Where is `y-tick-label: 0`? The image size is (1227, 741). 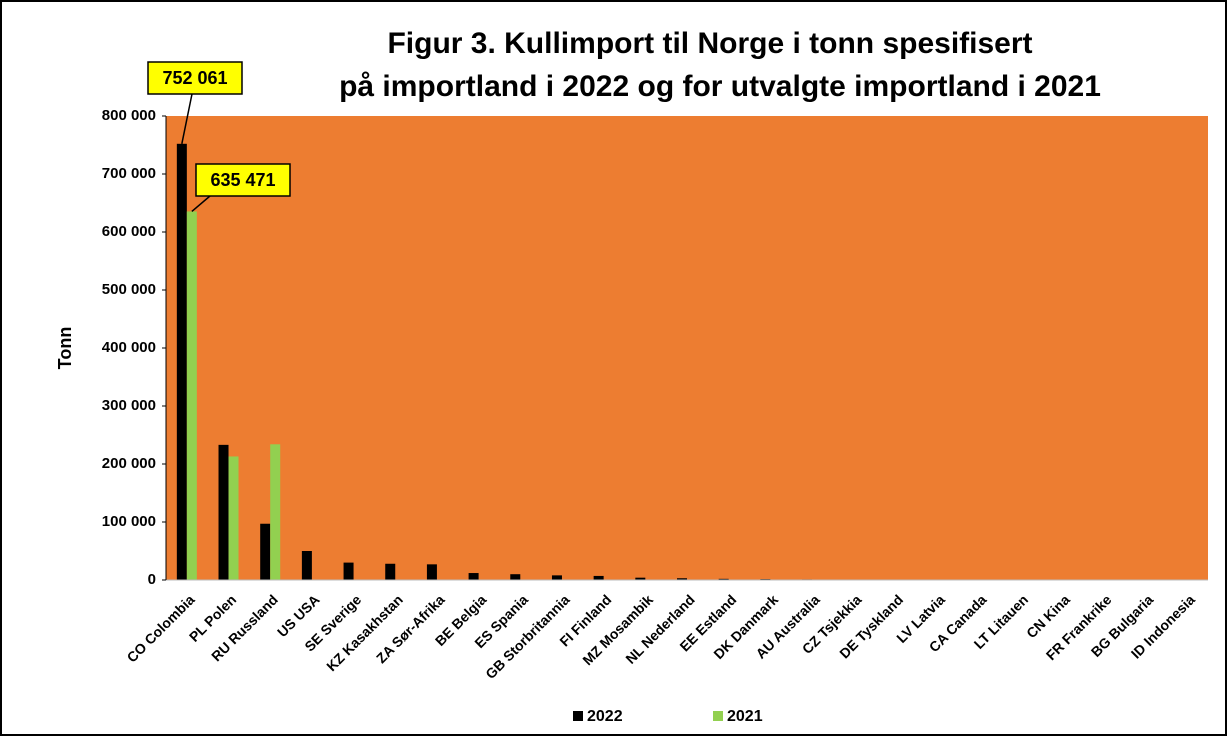
y-tick-label: 0 is located at coordinates (152, 579).